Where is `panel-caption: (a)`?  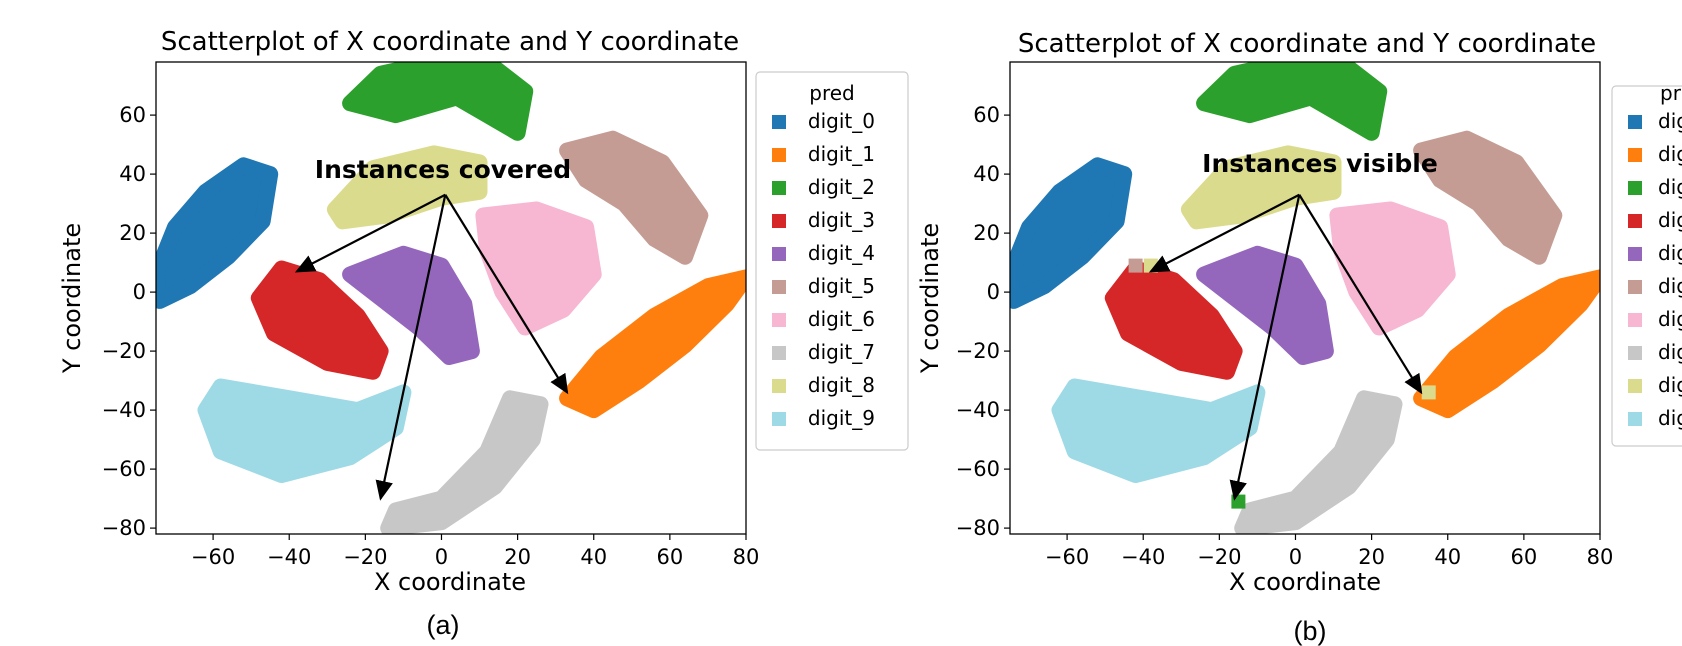 panel-caption: (a) is located at coordinates (443, 625).